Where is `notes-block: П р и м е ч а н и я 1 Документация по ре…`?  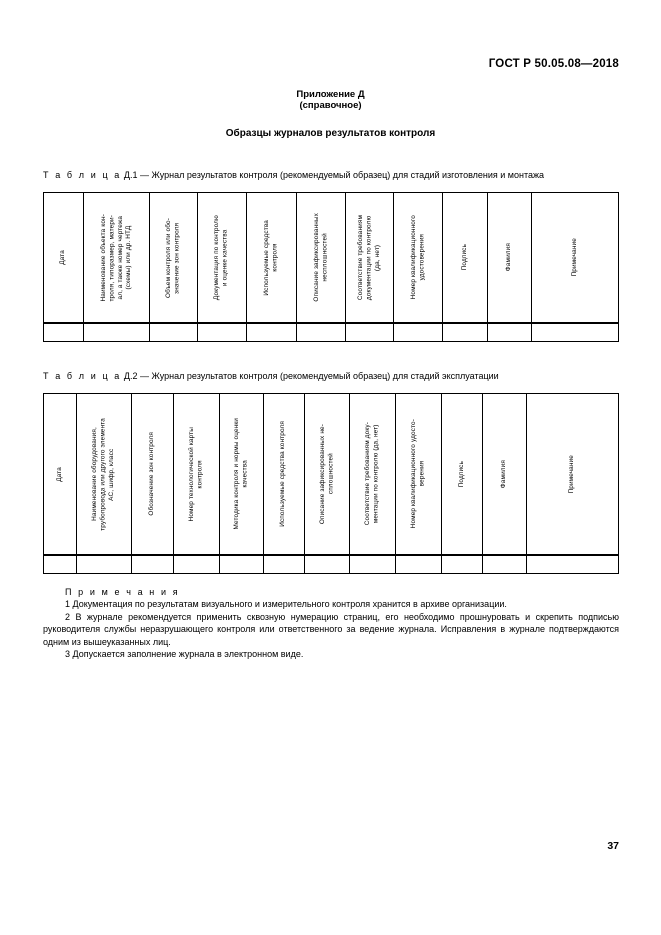
notes-block: П р и м е ч а н и я 1 Документация по ре… is located at coordinates (331, 623).